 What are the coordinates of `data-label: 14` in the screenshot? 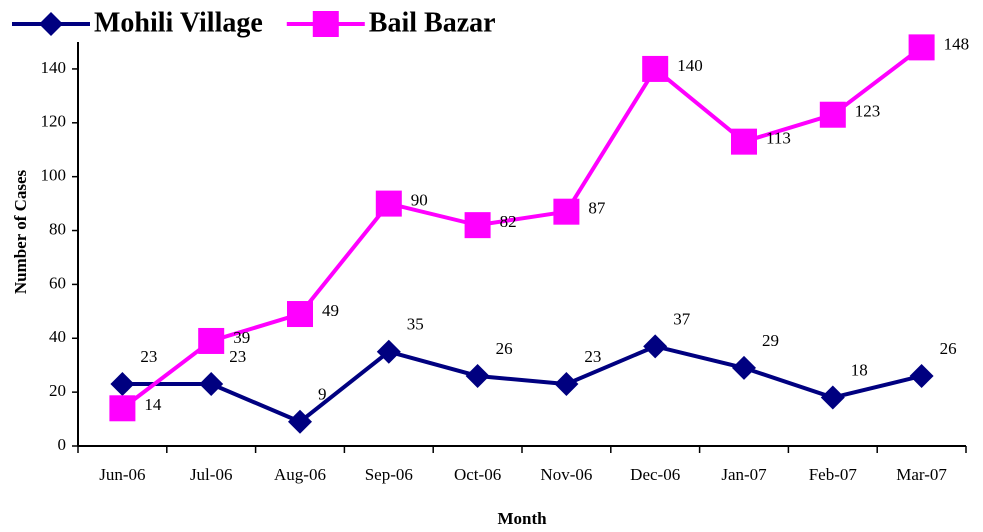 It's located at (153, 404).